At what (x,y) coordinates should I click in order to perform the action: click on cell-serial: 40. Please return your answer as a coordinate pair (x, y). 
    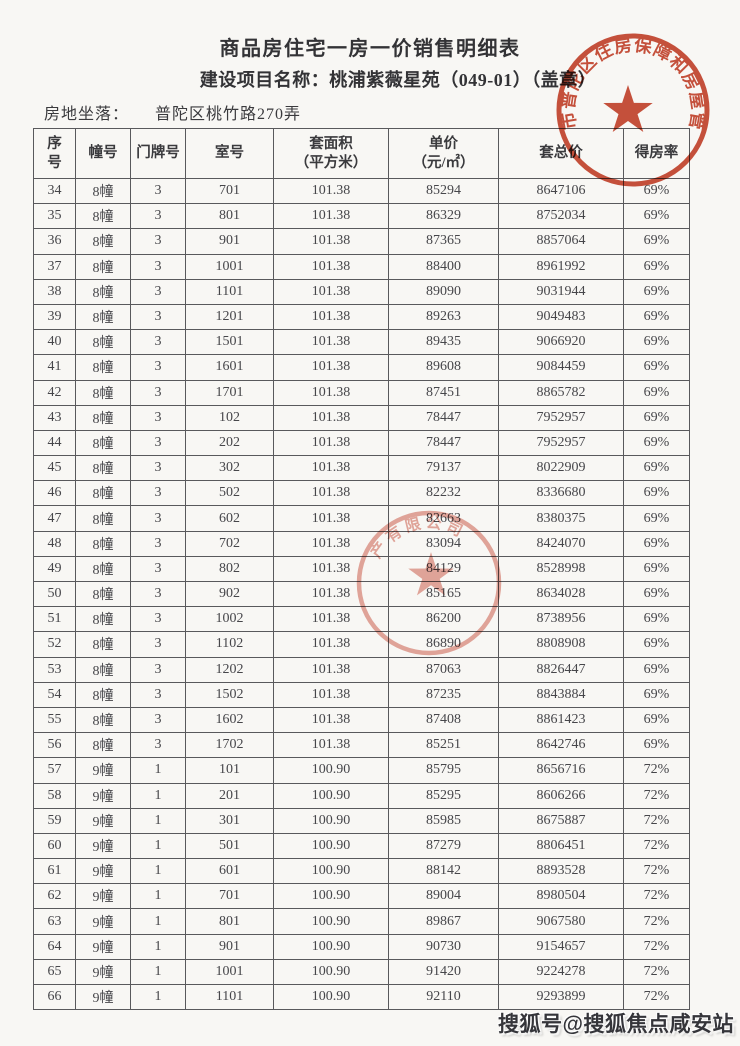
    Looking at the image, I should click on (54, 342).